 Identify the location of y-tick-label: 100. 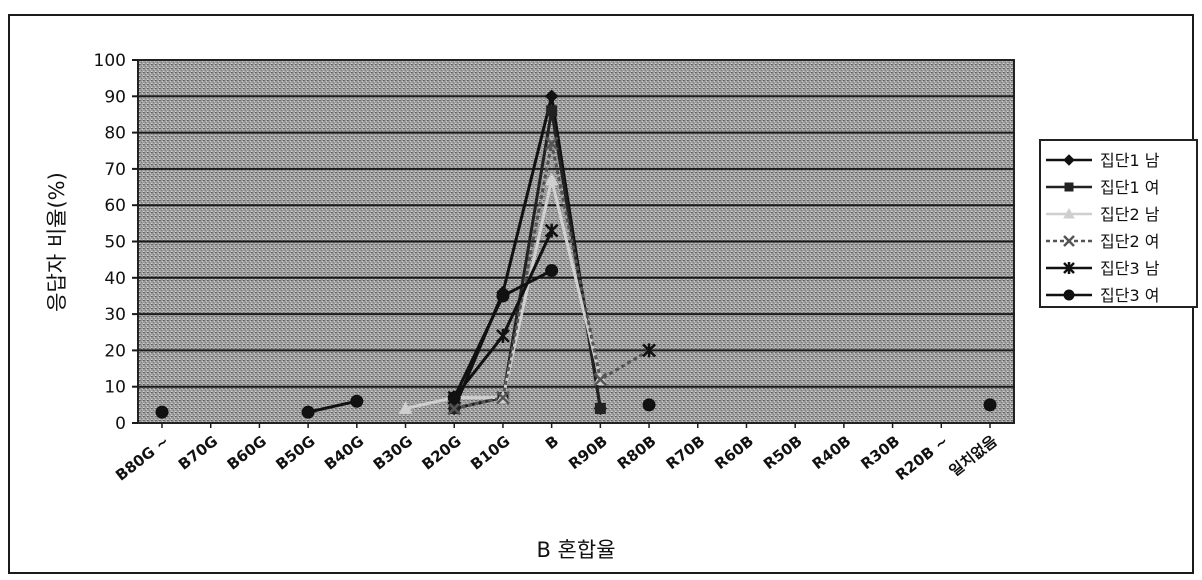
(110, 61).